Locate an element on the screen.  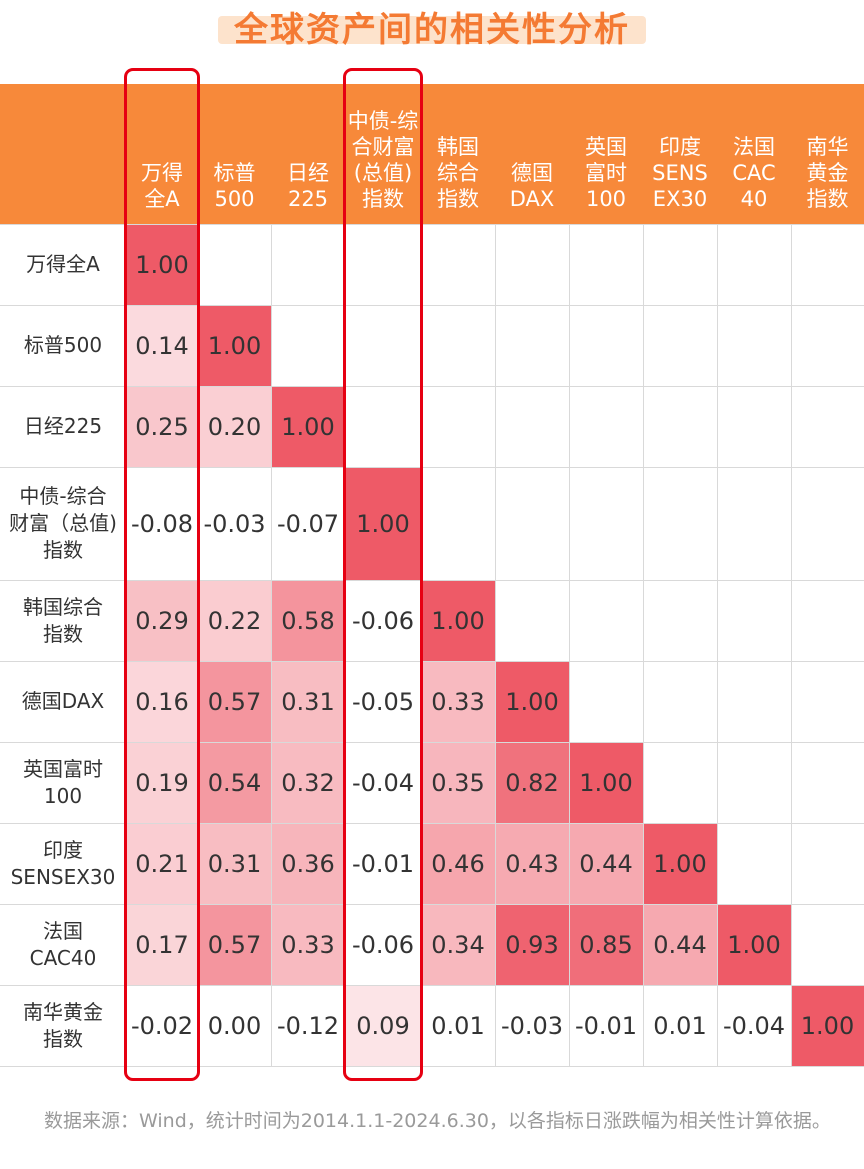
heatmap-cell: -0.04 is located at coordinates (383, 782).